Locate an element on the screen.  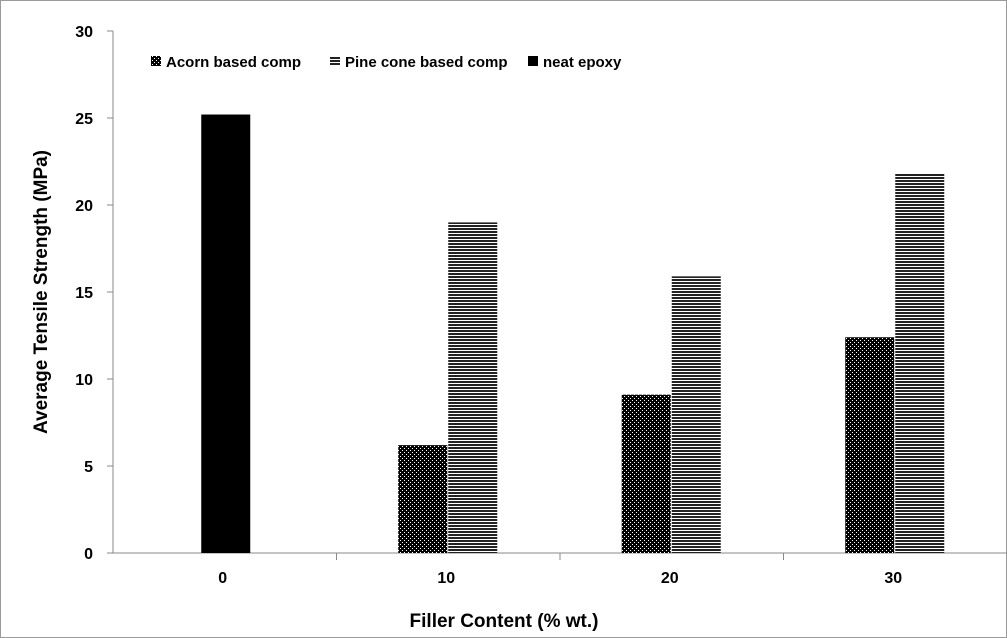
x-axis-title: Filler Content (% wt.) is located at coordinates (504, 621).